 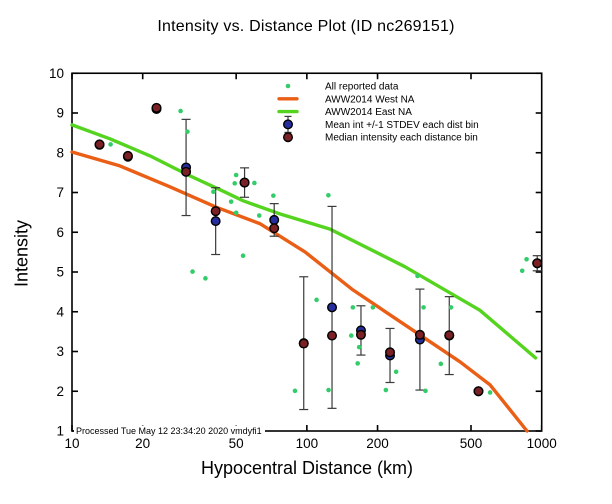 I want to click on y-axis-tick-label: 9, so click(x=60, y=113).